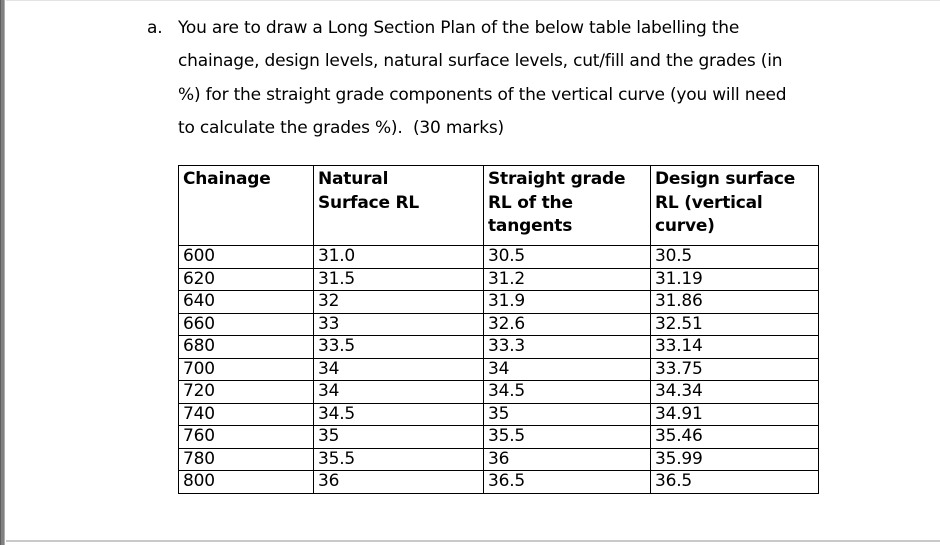 This screenshot has width=940, height=545. I want to click on table-cell: 780, so click(246, 459).